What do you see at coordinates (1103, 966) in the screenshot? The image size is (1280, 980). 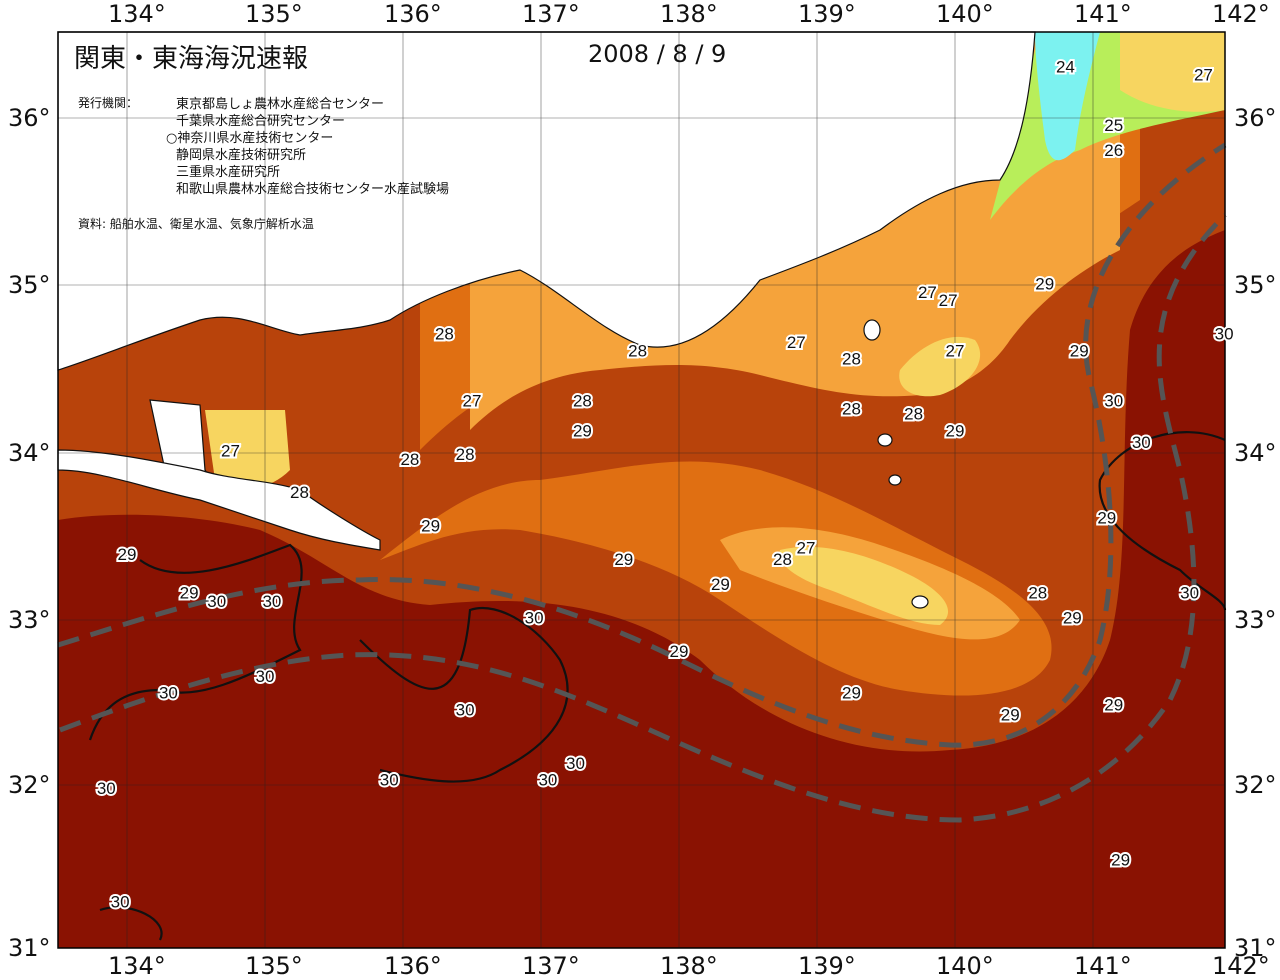 I see `axis-lon-bottom-141: 141°` at bounding box center [1103, 966].